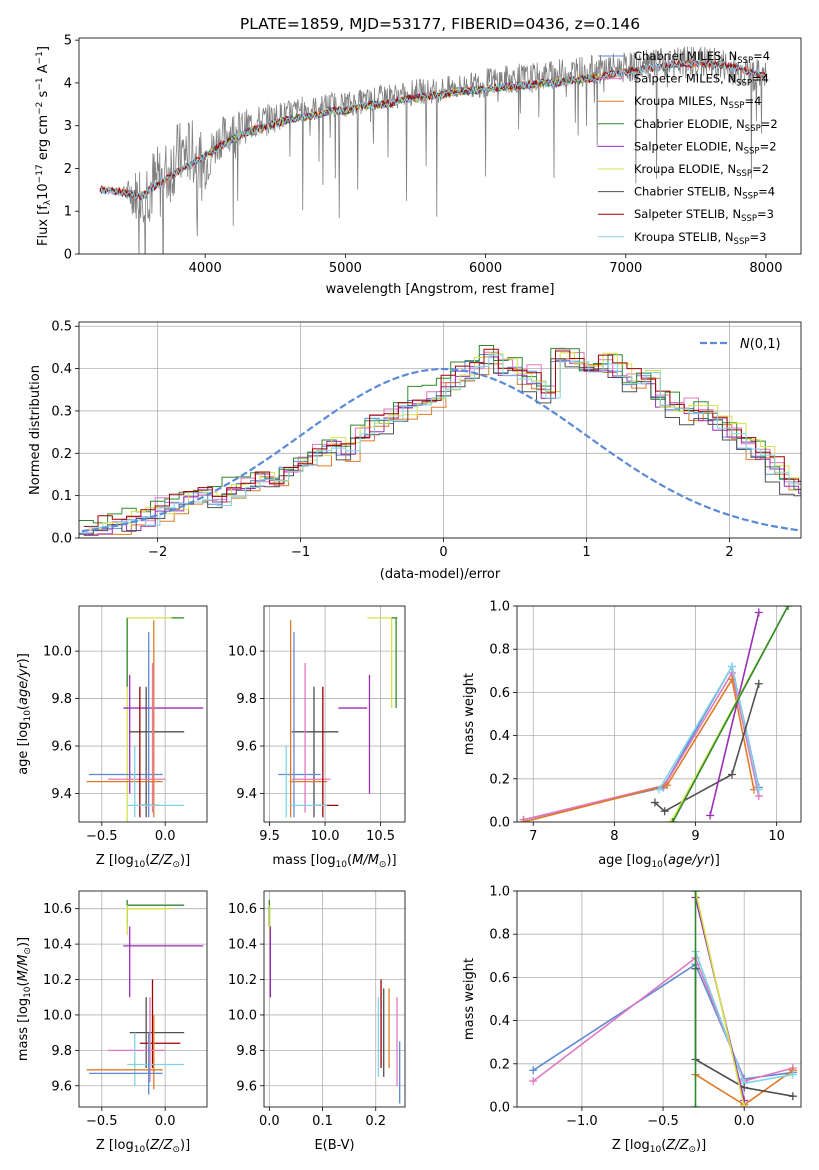 This screenshot has width=819, height=1170. Describe the element at coordinates (443, 552) in the screenshot. I see `x-tick-label: 0` at that location.